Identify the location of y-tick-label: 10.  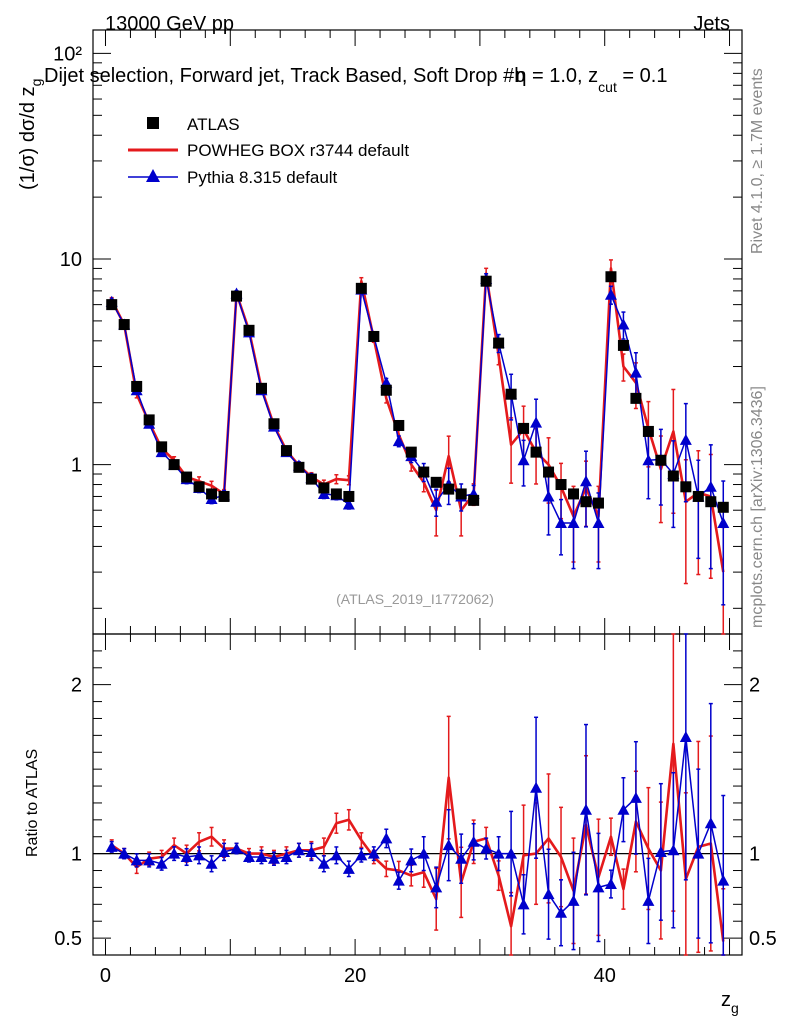
(71, 260).